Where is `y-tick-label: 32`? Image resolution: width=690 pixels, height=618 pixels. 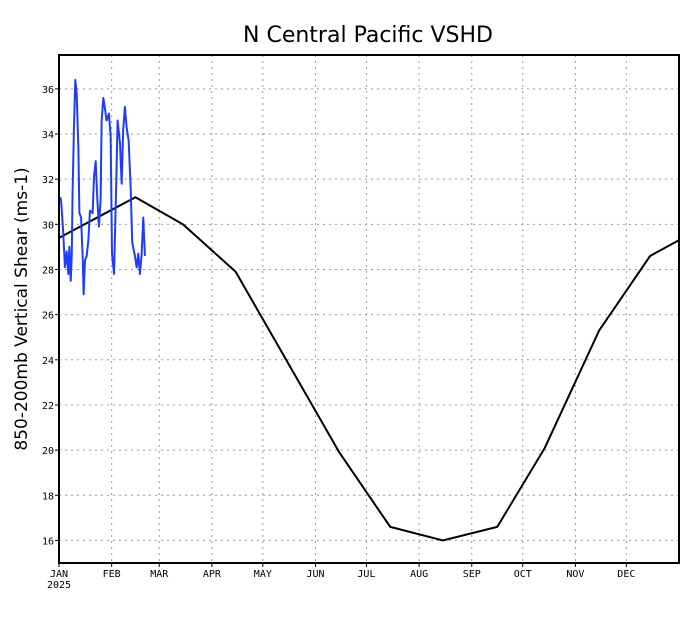 y-tick-label: 32 is located at coordinates (48, 180).